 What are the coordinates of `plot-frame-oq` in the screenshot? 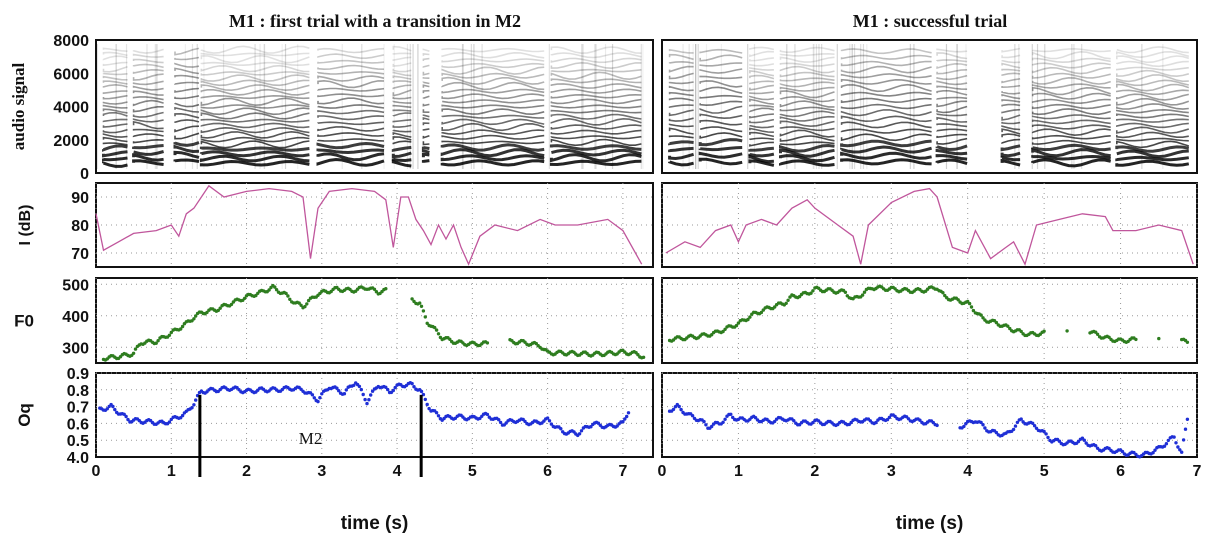 It's located at (374, 415).